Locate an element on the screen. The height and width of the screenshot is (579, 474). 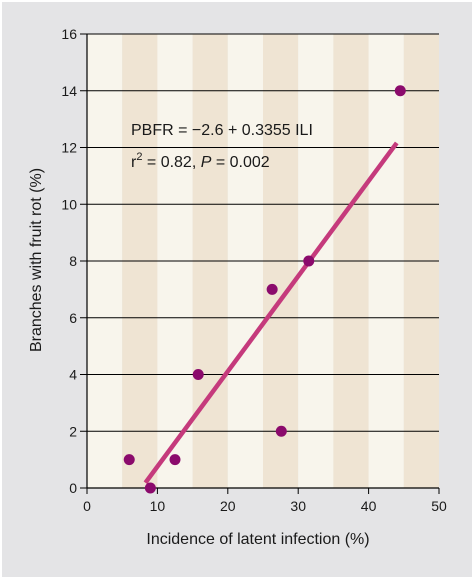
y-tick-label: 10 is located at coordinates (69, 204).